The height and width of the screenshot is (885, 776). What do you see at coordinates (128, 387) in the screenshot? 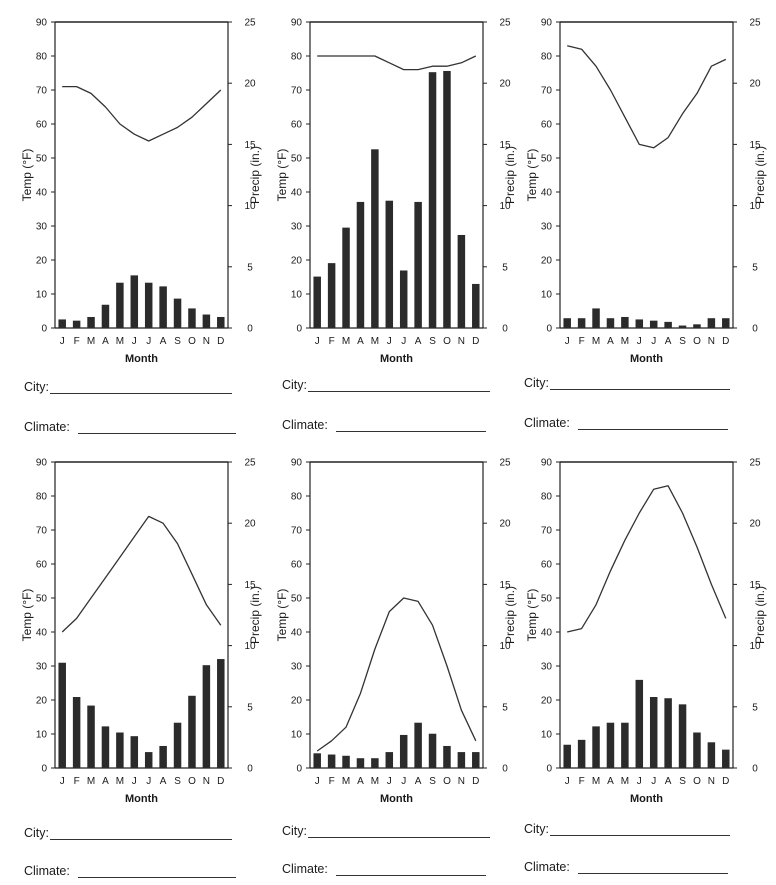
I see `city-field-1: City:` at bounding box center [128, 387].